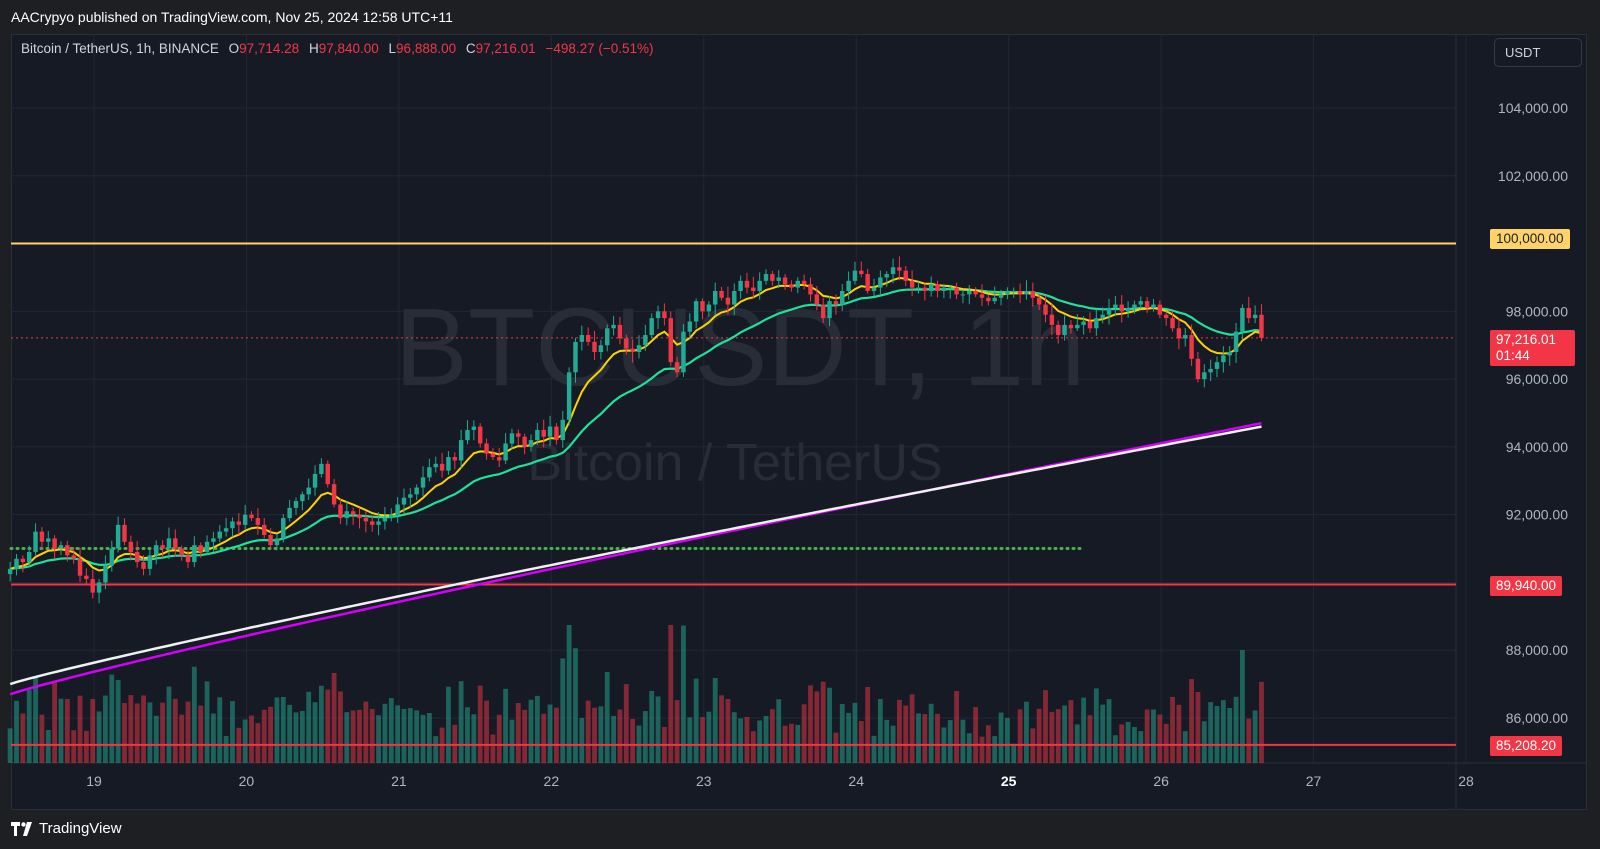  I want to click on time-tick-label: 22, so click(552, 781).